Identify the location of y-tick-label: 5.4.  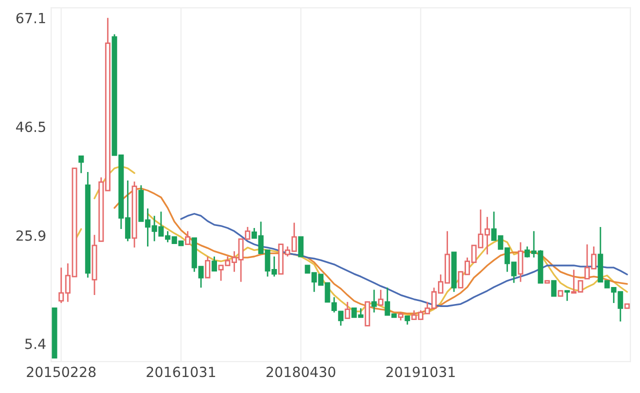
(35, 344).